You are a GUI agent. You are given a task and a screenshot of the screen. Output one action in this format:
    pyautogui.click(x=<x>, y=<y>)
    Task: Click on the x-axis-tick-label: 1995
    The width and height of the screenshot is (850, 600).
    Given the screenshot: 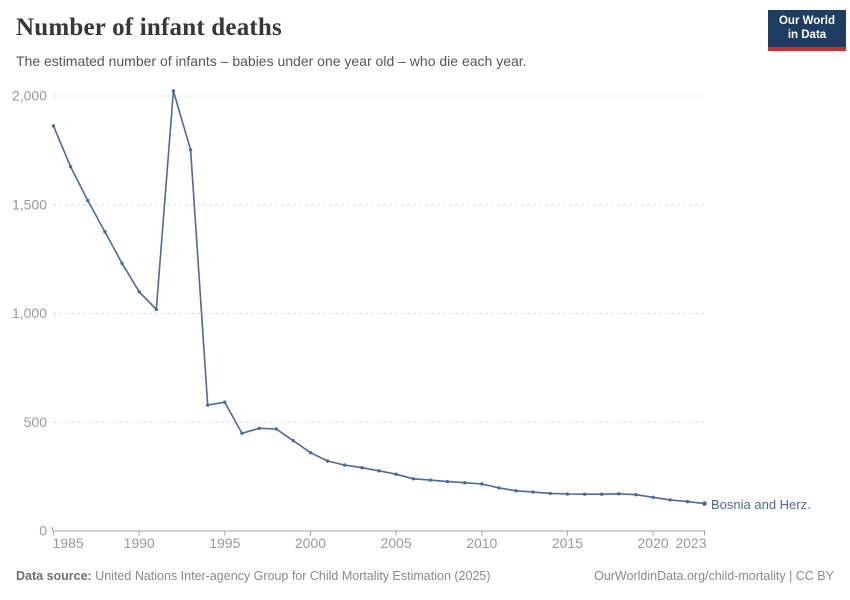 What is the action you would take?
    pyautogui.click(x=224, y=543)
    